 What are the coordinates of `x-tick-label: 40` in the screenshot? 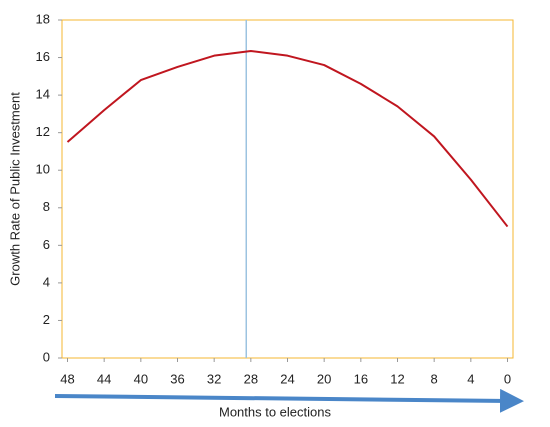 It's located at (141, 378).